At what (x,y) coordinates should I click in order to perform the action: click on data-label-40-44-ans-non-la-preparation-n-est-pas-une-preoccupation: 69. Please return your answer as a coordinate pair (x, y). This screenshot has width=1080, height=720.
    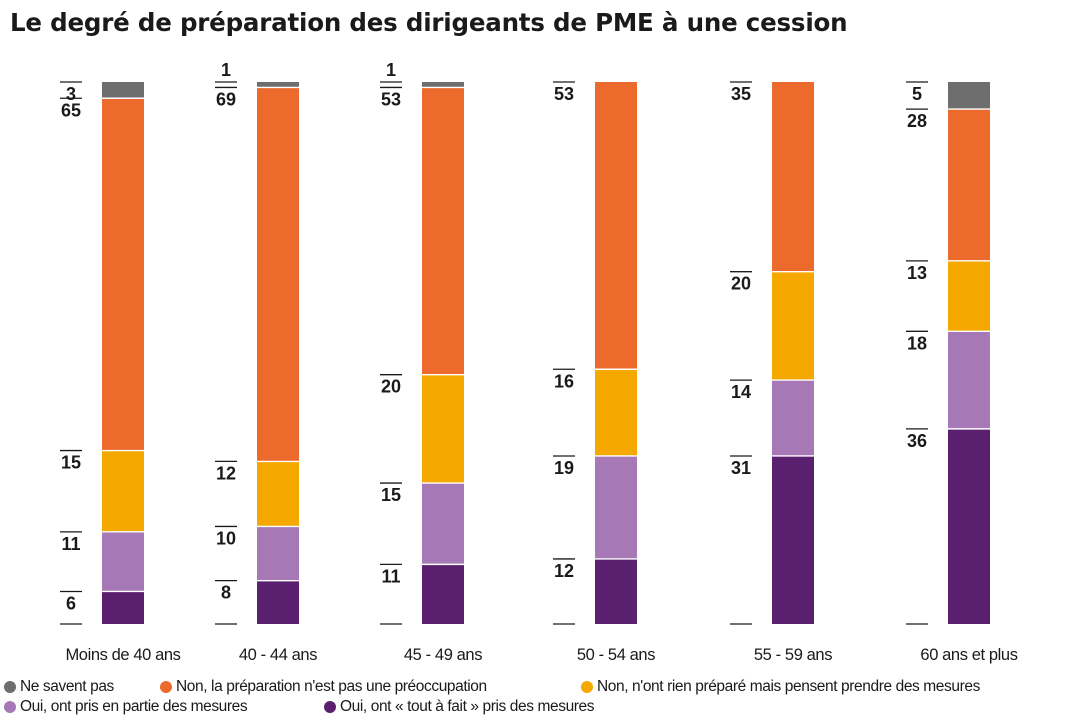
    Looking at the image, I should click on (226, 99).